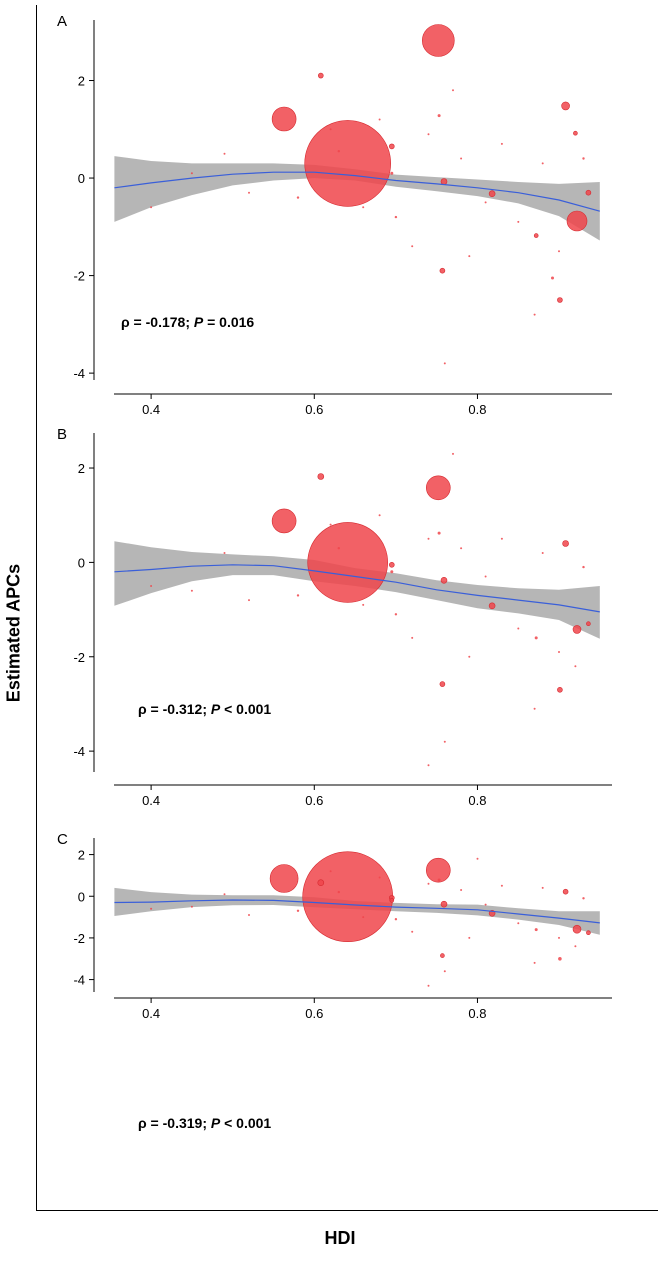  What do you see at coordinates (340, 1238) in the screenshot?
I see `x-axis-title: HDI` at bounding box center [340, 1238].